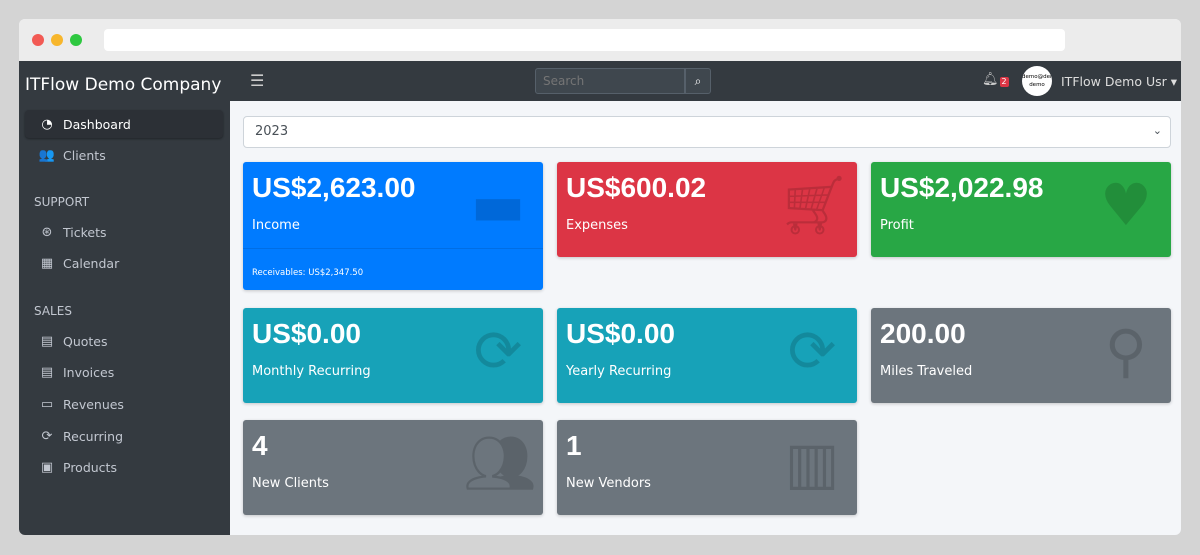 This screenshot has height=555, width=1200. What do you see at coordinates (707, 209) in the screenshot?
I see `stat-card-expenses: 🛒︎ US$600.02 Expenses` at bounding box center [707, 209].